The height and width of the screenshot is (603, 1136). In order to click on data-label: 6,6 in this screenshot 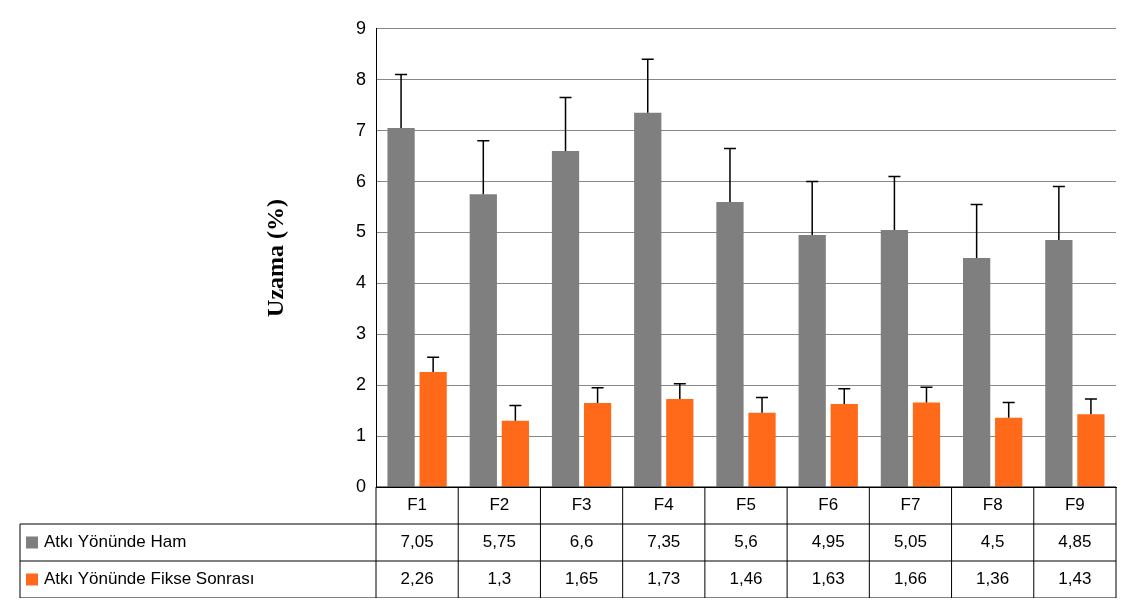, I will do `click(581, 542)`.